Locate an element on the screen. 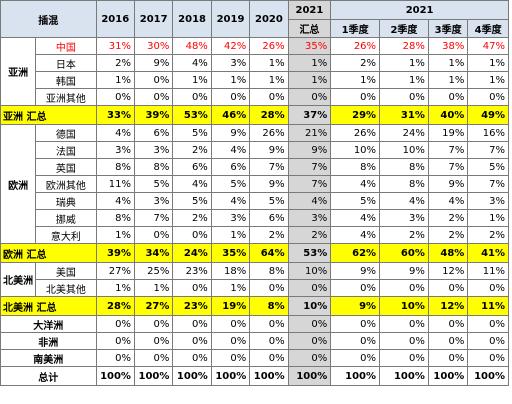 This screenshot has height=404, width=512. value-cell: 19% is located at coordinates (448, 133).